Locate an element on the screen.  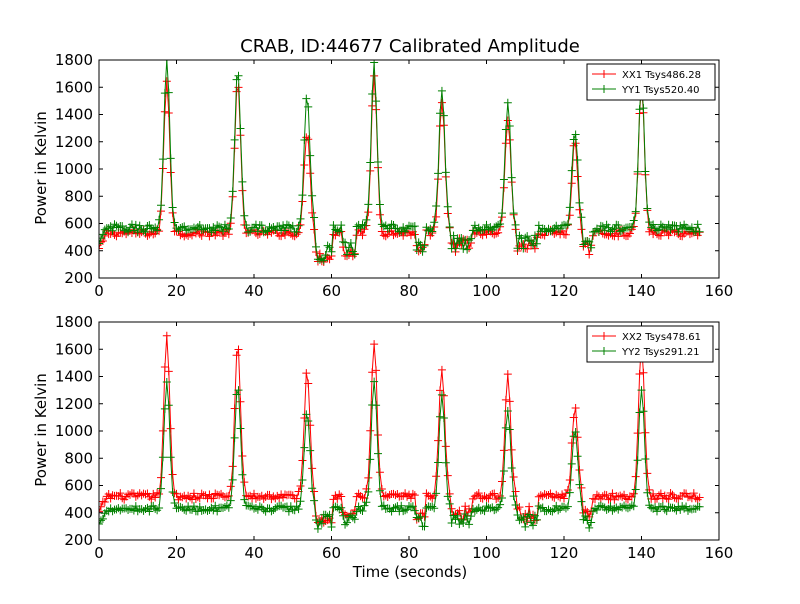
x-tick-label: 140 is located at coordinates (641, 553).